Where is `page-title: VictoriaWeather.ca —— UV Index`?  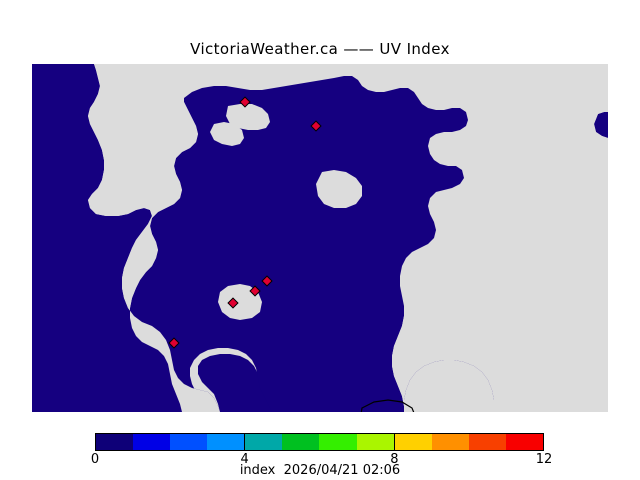 page-title: VictoriaWeather.ca —— UV Index is located at coordinates (320, 49).